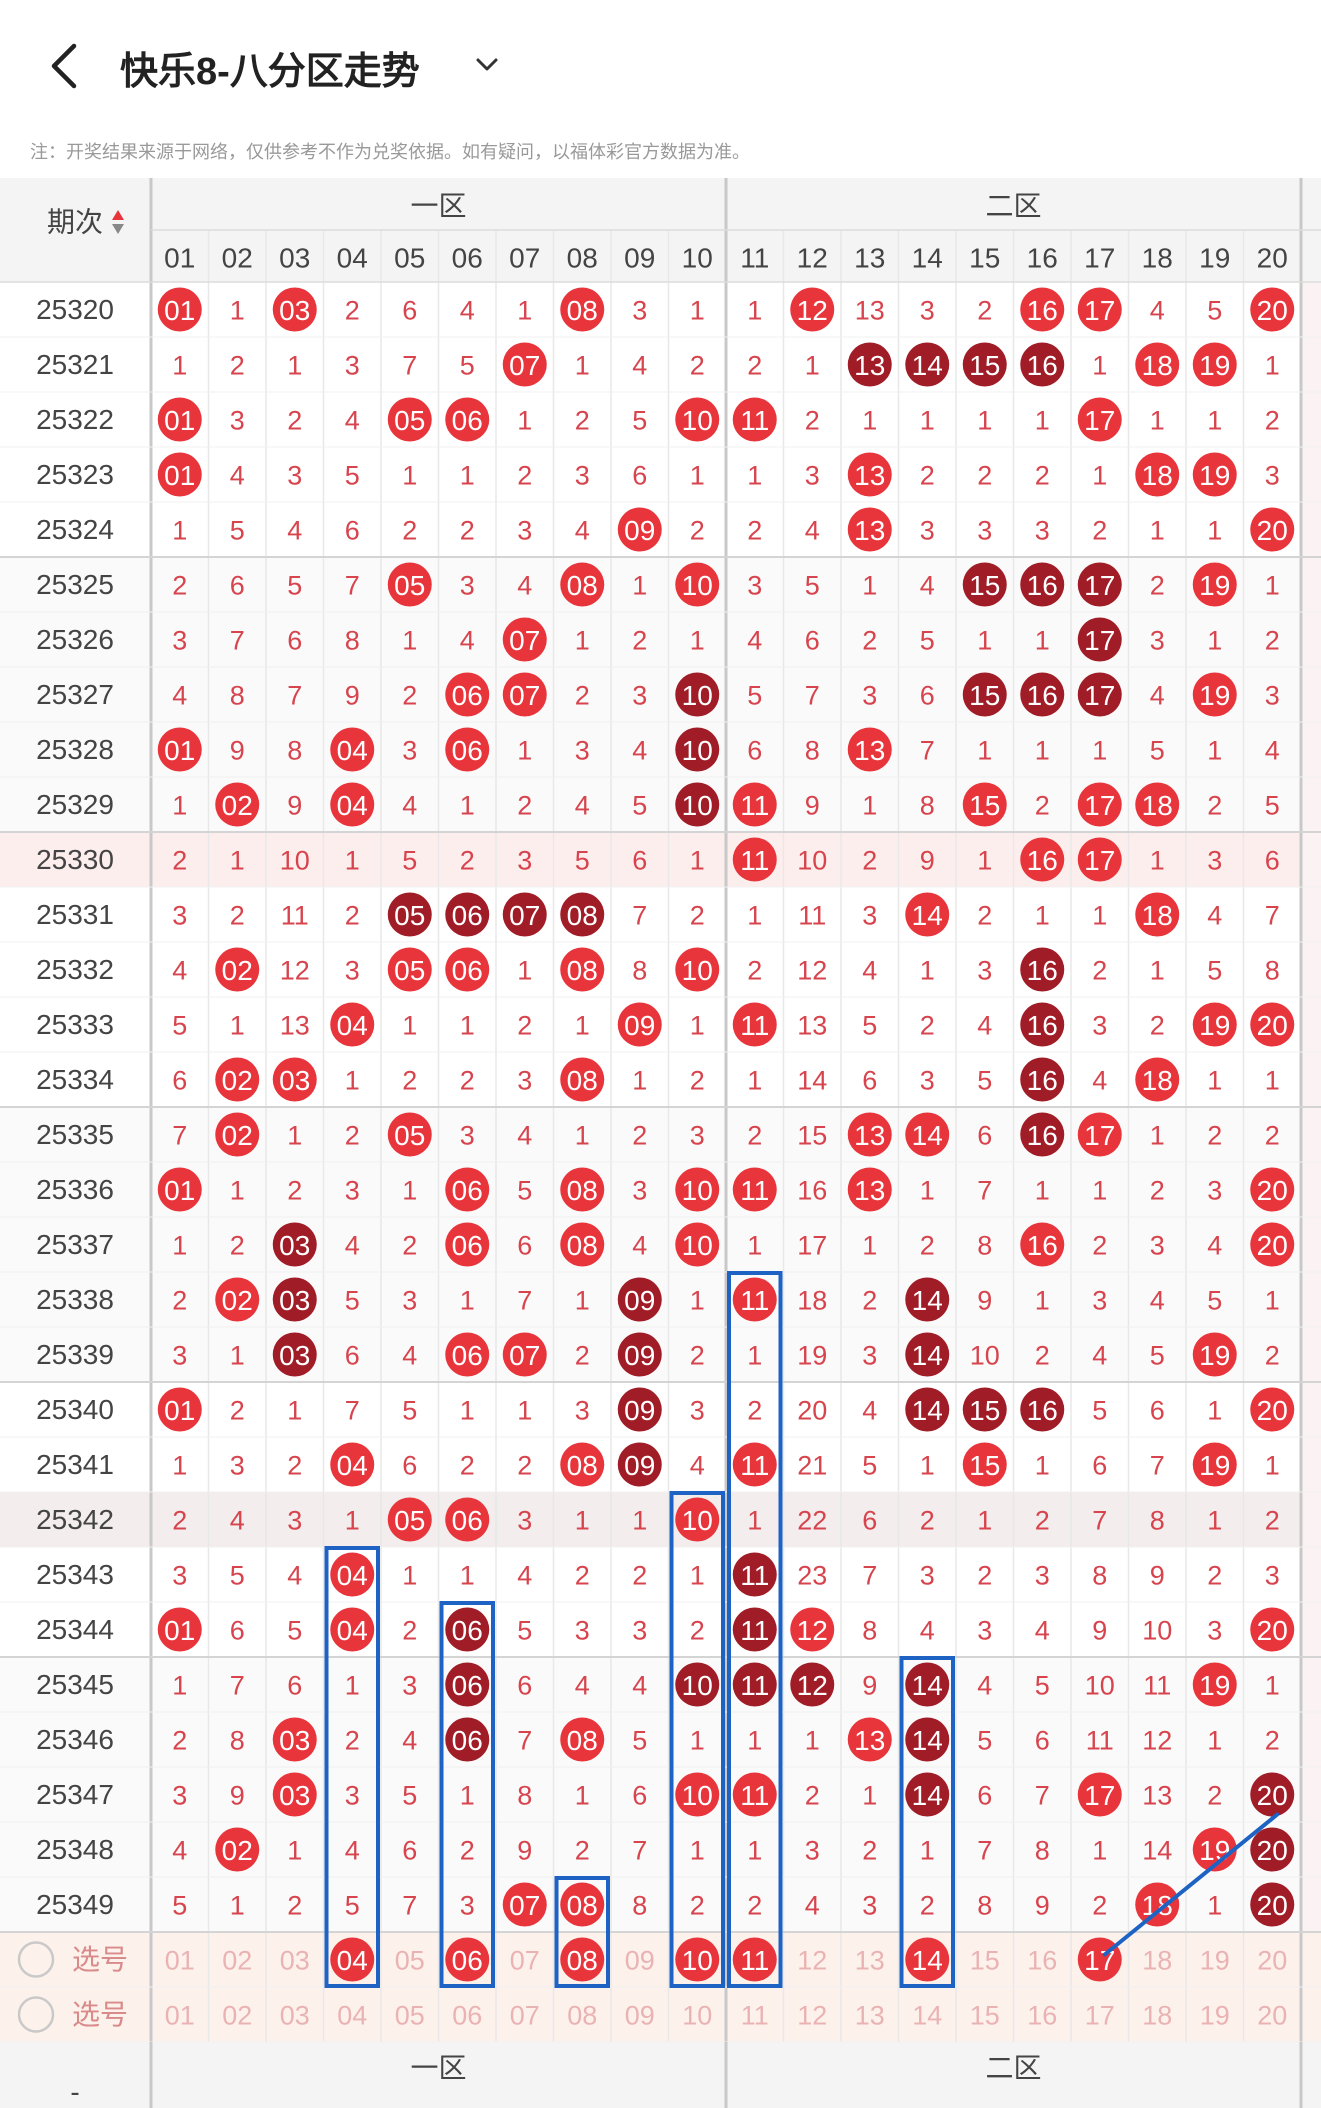  Describe the element at coordinates (294, 1740) in the screenshot. I see `drawn-number: 03` at that location.